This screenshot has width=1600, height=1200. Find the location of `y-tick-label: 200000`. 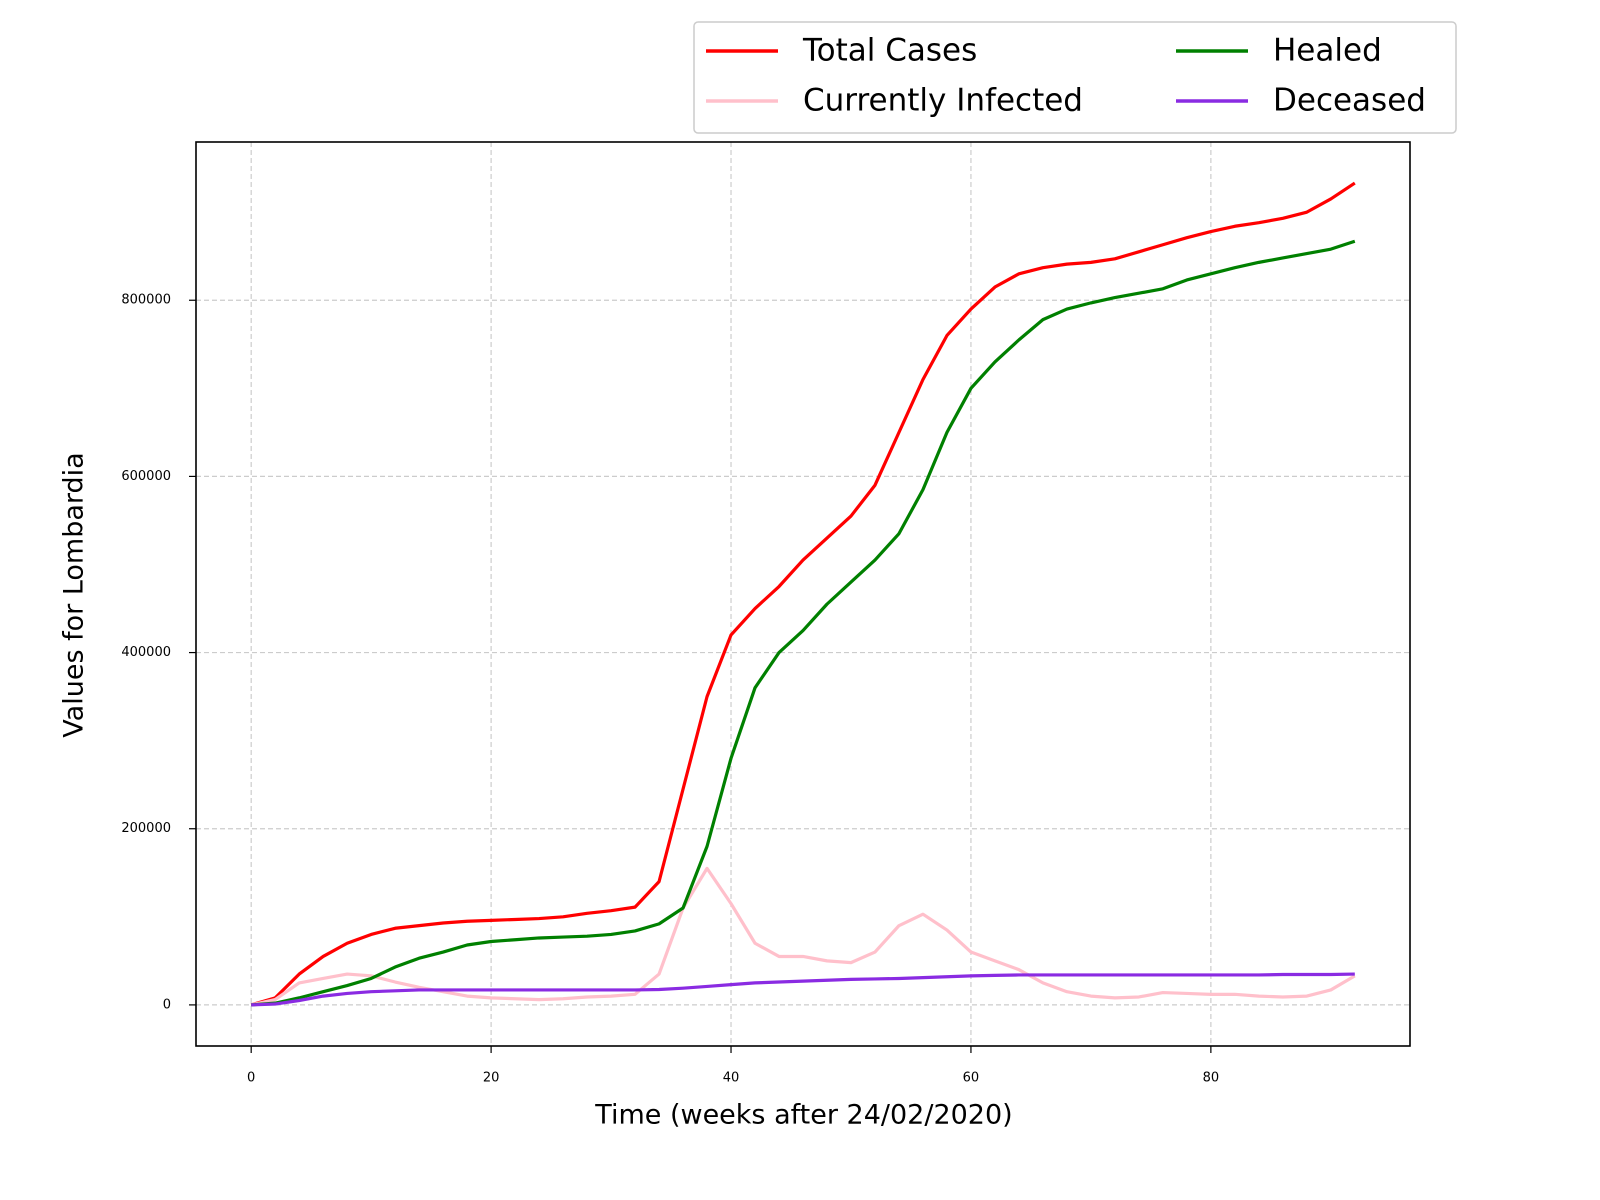

y-tick-label: 200000 is located at coordinates (146, 828).